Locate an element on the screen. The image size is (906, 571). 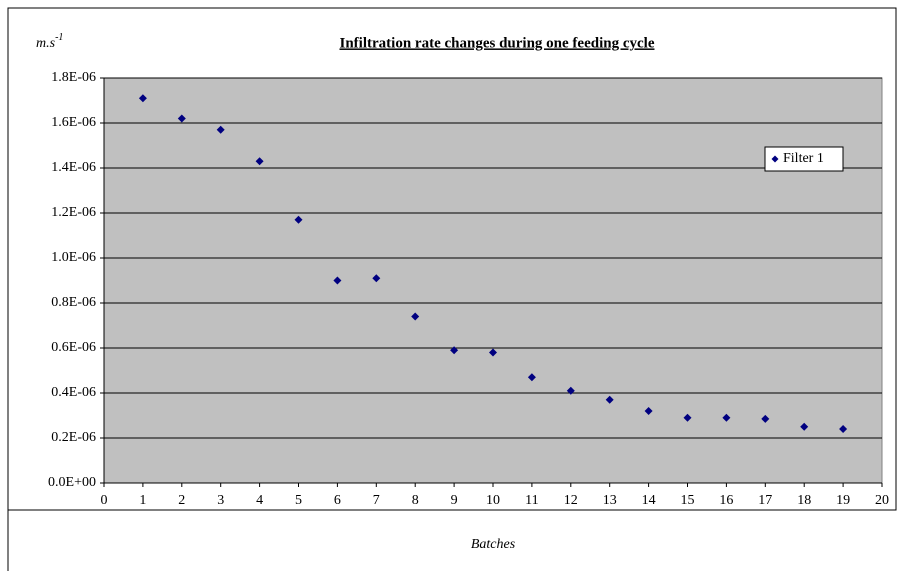
x-tick-label: 7 is located at coordinates (376, 500).